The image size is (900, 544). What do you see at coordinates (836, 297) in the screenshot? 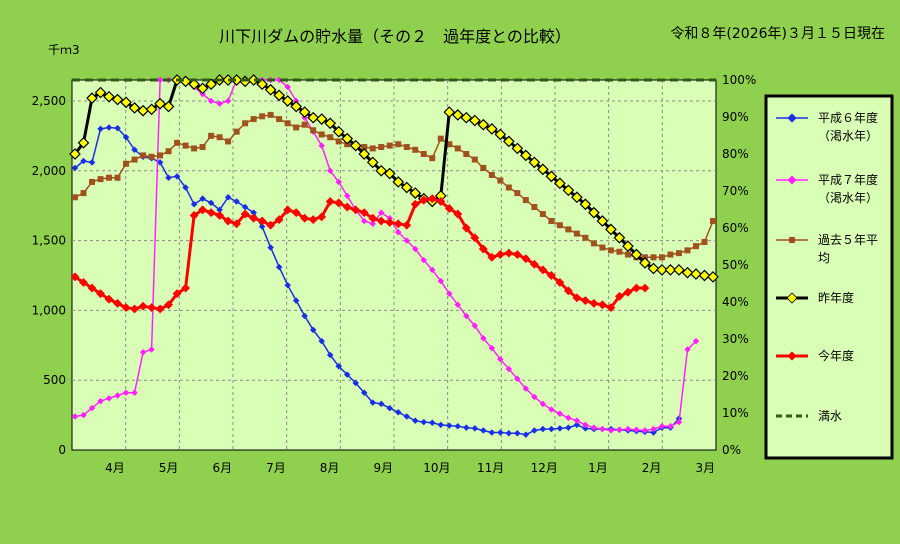
I see `legend-label-last-year: 昨年度` at bounding box center [836, 297].